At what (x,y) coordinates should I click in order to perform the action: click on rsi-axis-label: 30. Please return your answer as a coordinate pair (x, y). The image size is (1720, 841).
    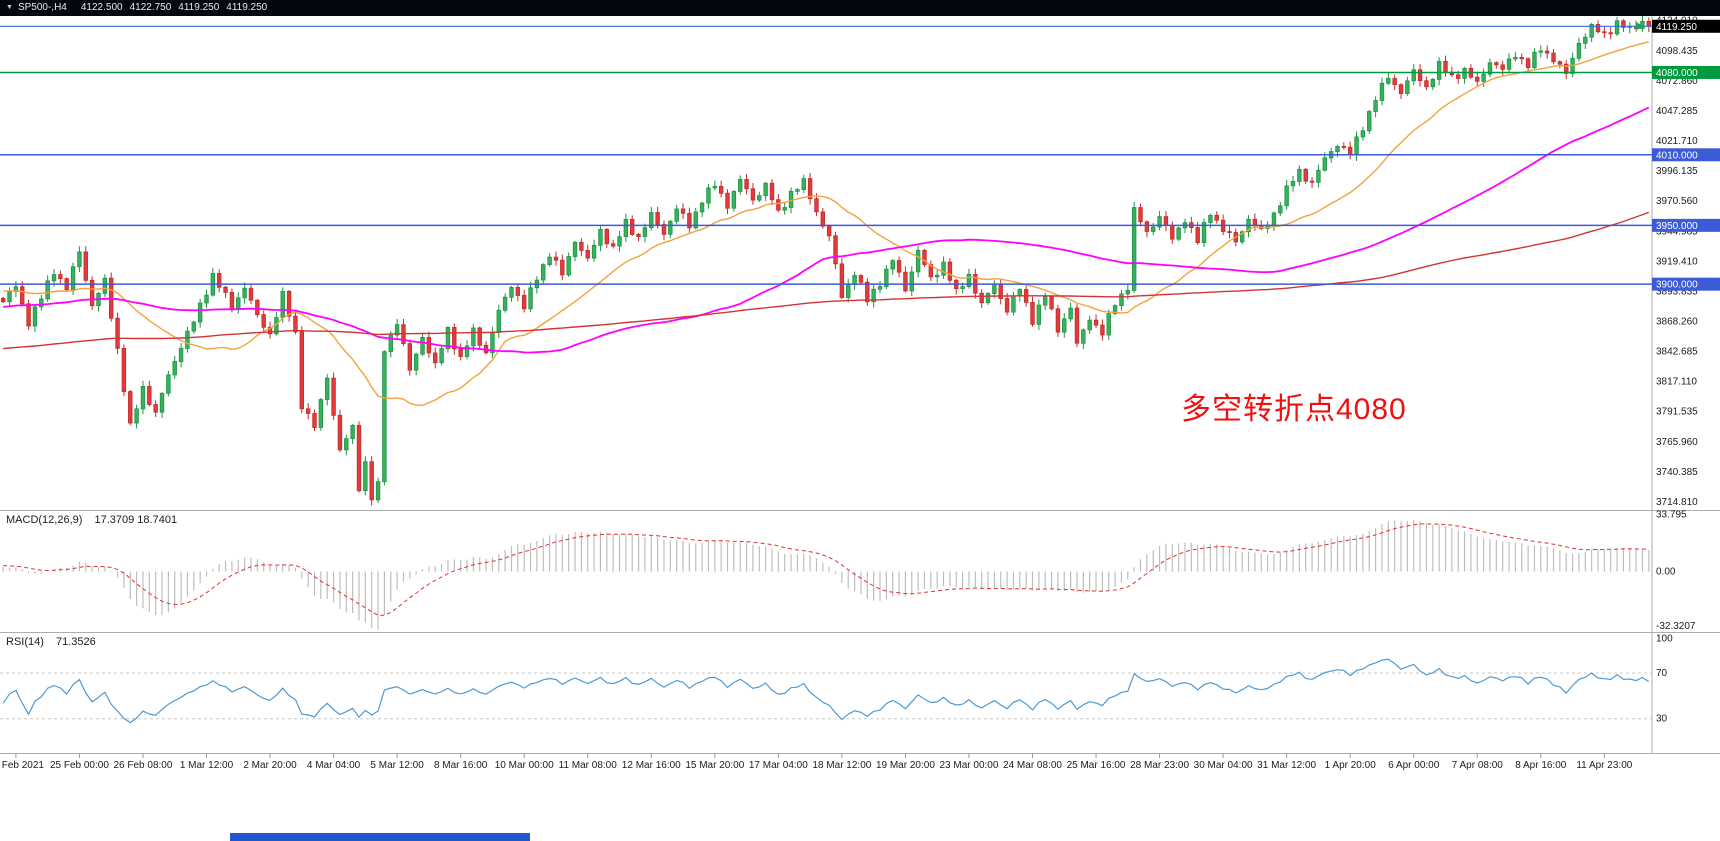
    Looking at the image, I should click on (1662, 719).